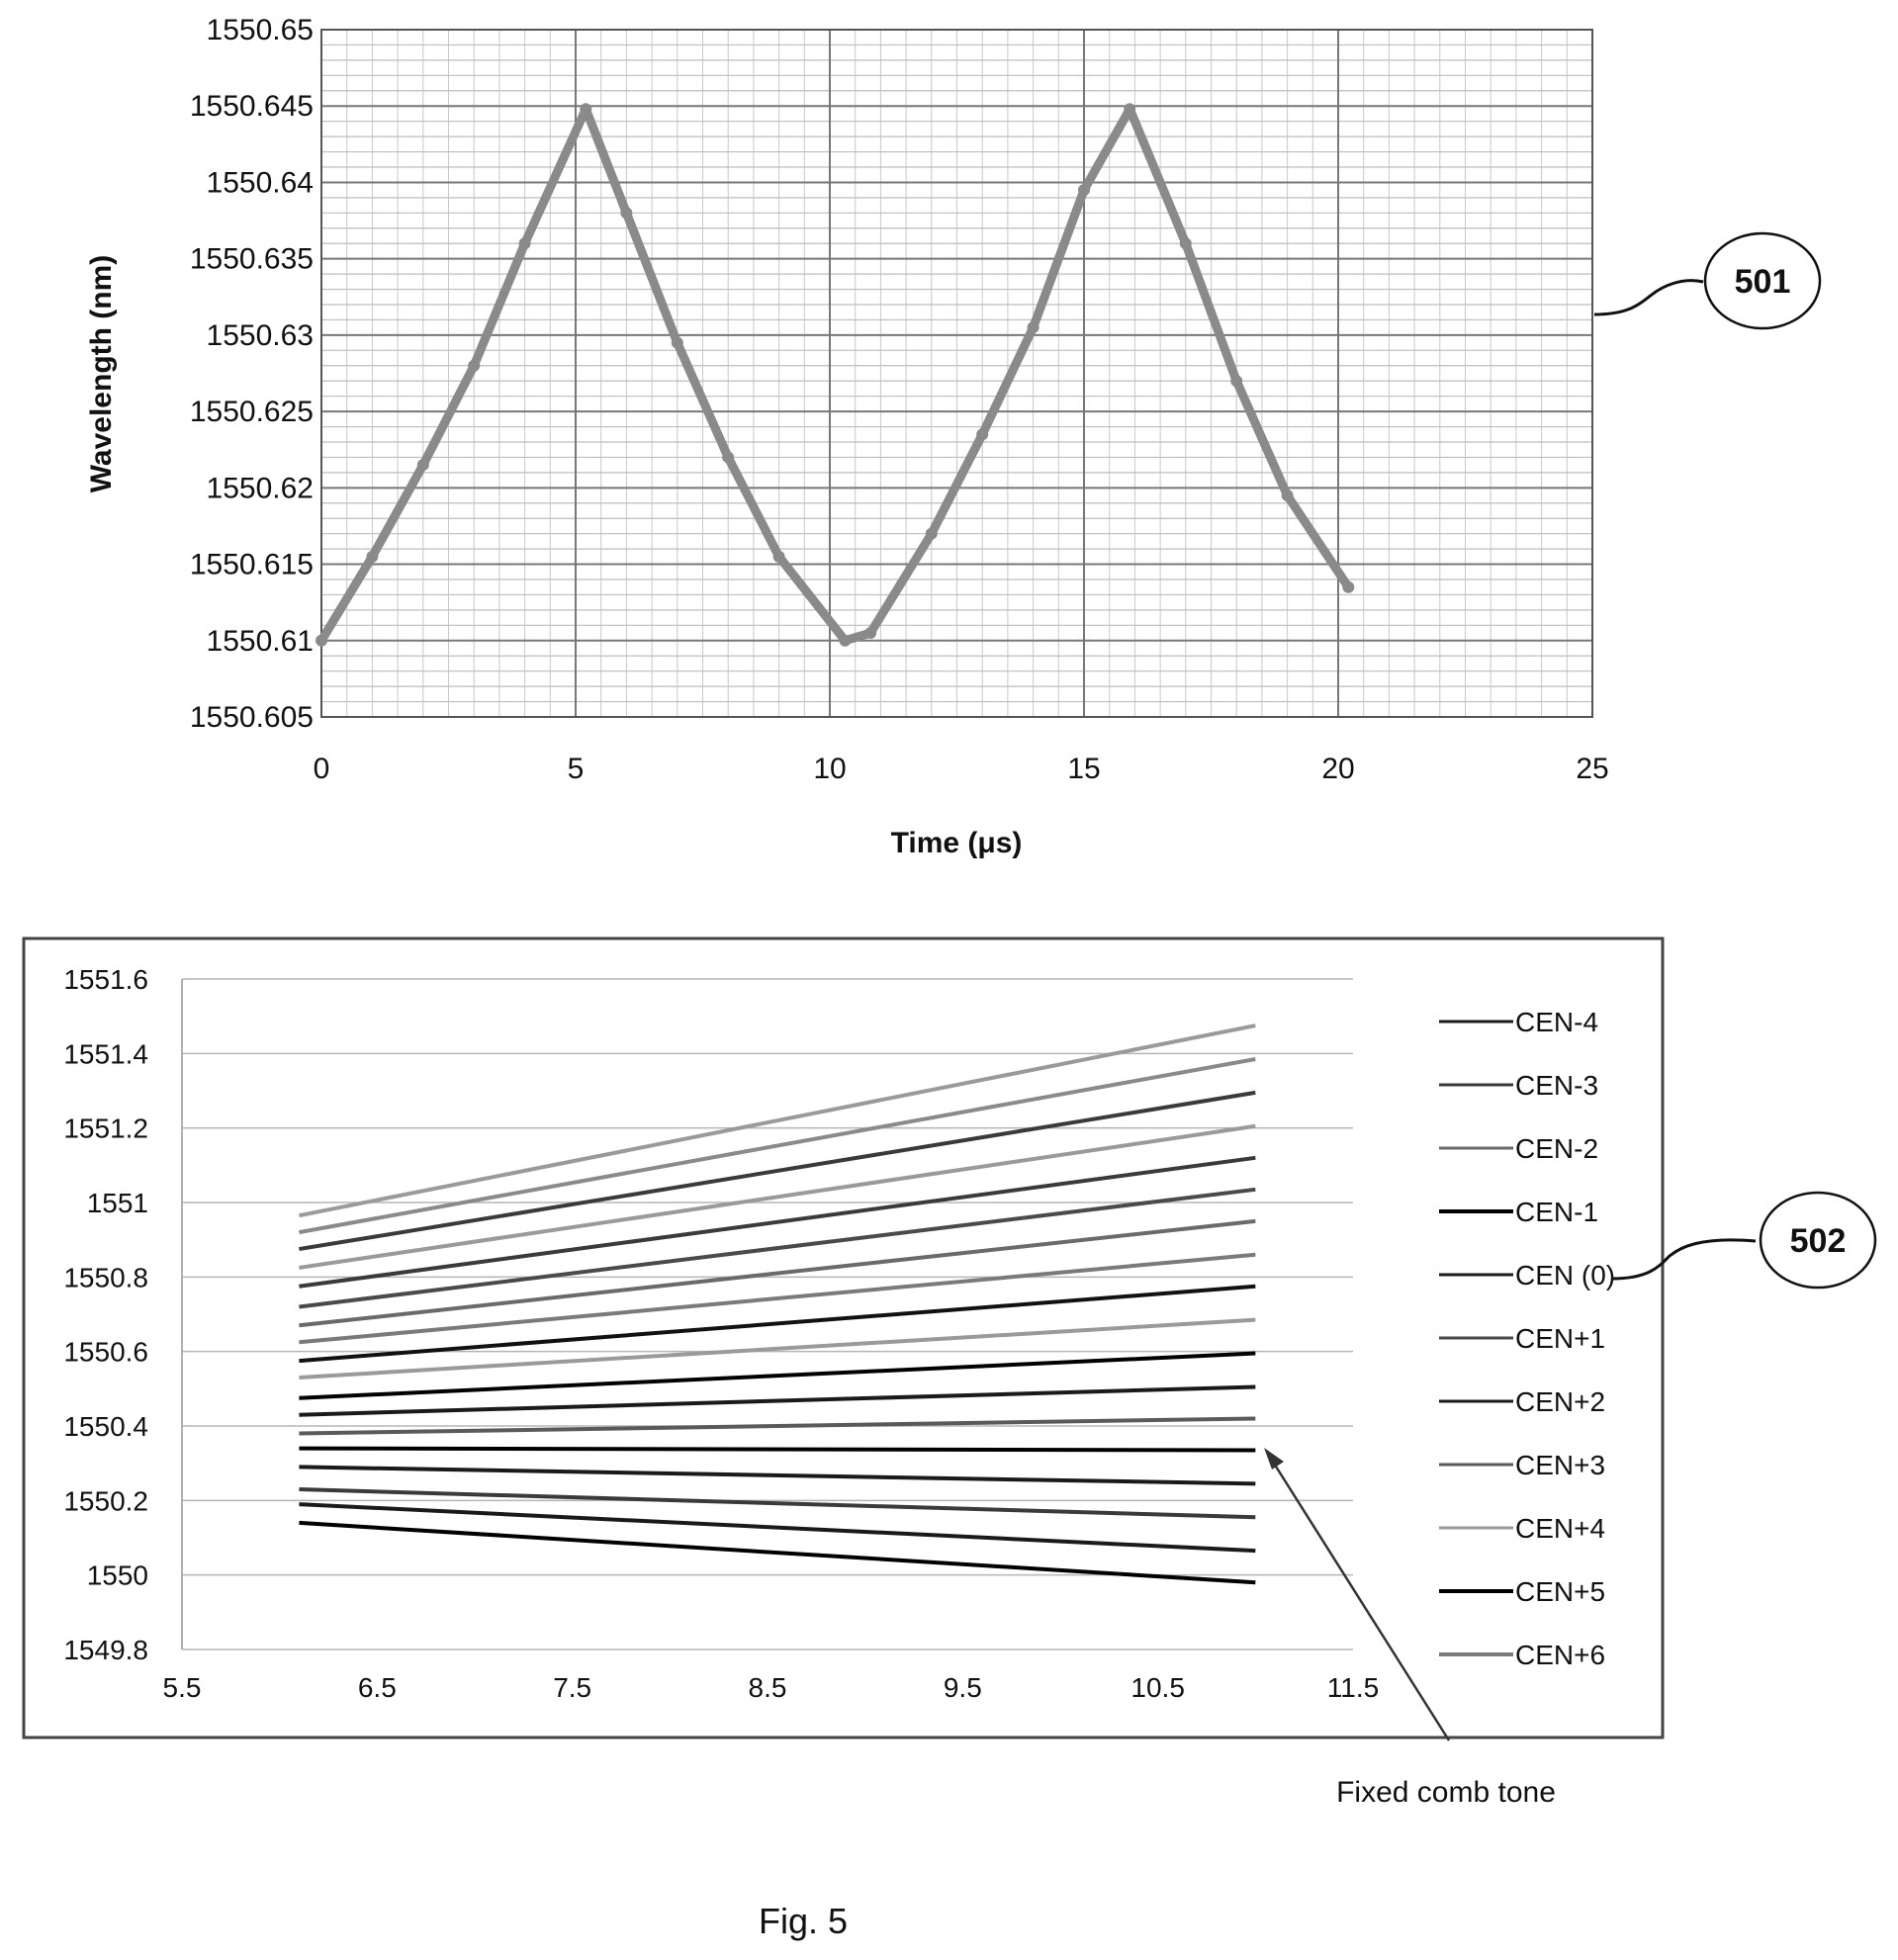  I want to click on chart-502-legend-label: CEN+1, so click(1560, 1338).